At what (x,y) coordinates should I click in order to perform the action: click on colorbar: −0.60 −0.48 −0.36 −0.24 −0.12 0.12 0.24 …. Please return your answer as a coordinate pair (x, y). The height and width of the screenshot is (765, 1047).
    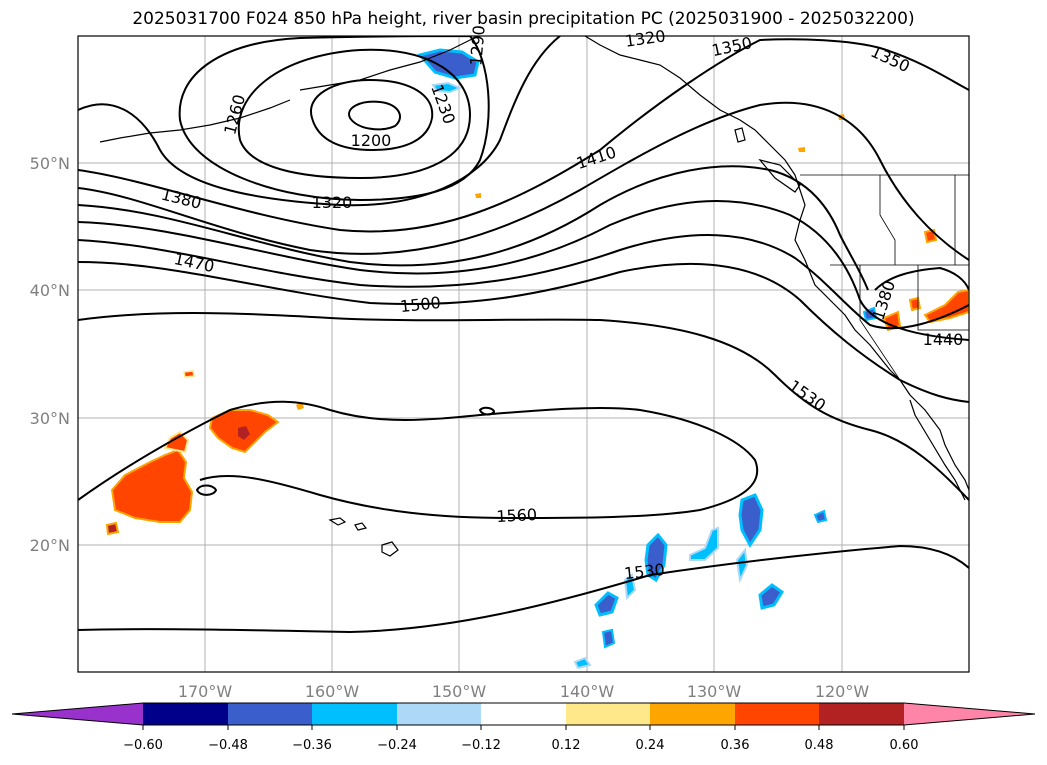
    Looking at the image, I should click on (523, 727).